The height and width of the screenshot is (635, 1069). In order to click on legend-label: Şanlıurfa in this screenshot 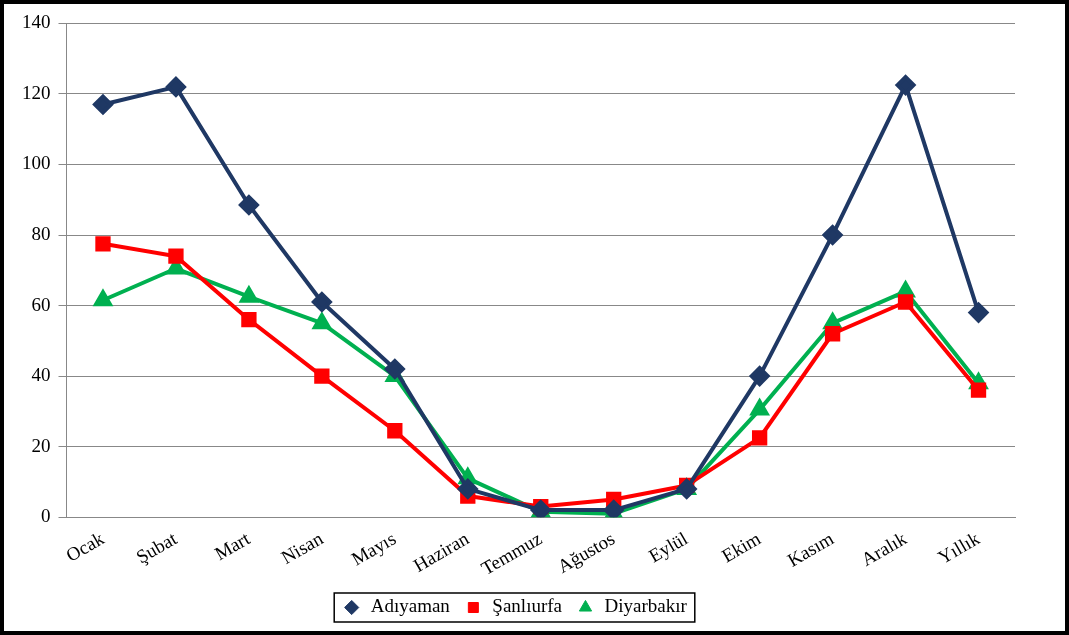, I will do `click(527, 606)`.